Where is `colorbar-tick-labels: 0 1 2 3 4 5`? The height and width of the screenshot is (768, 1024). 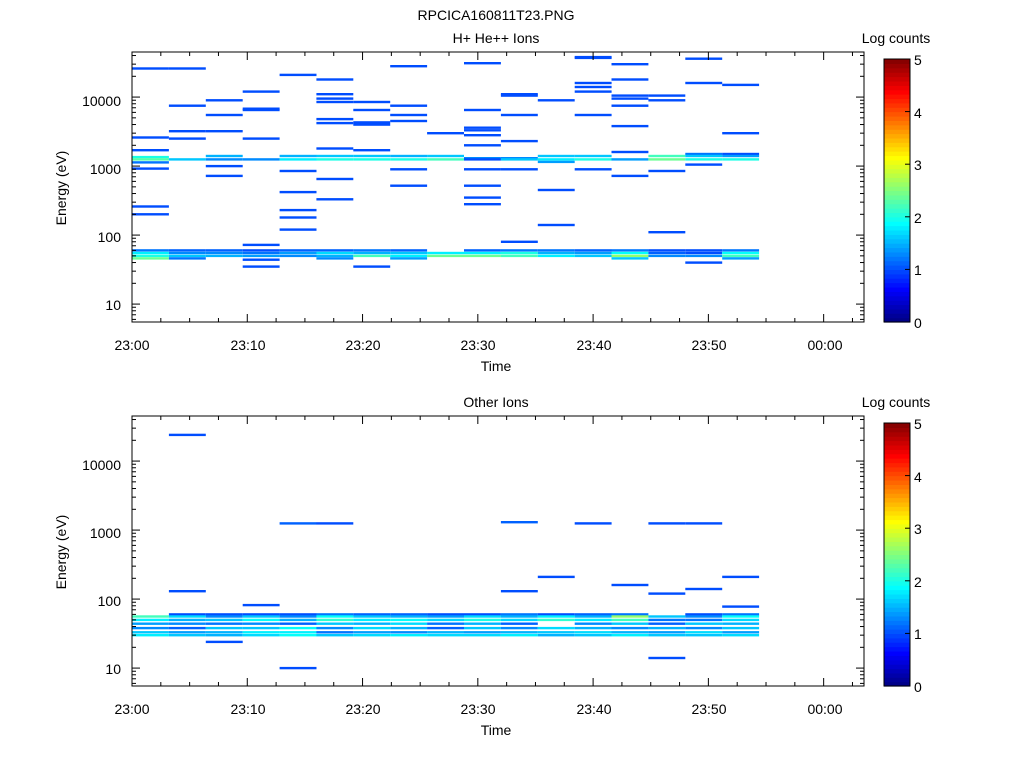 colorbar-tick-labels: 0 1 2 3 4 5 is located at coordinates (918, 555).